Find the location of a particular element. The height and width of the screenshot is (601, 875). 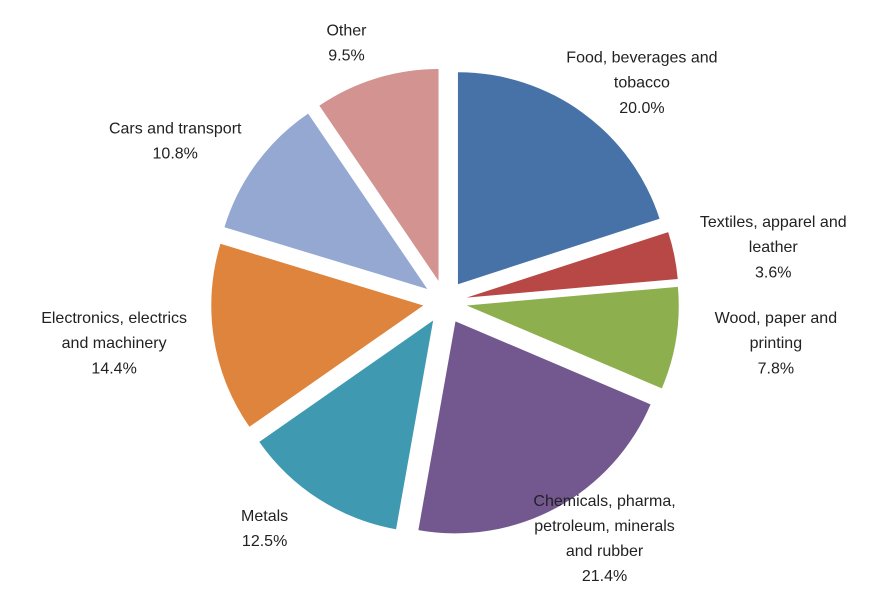

slice-label: Textiles, apparel and leather is located at coordinates (773, 235).